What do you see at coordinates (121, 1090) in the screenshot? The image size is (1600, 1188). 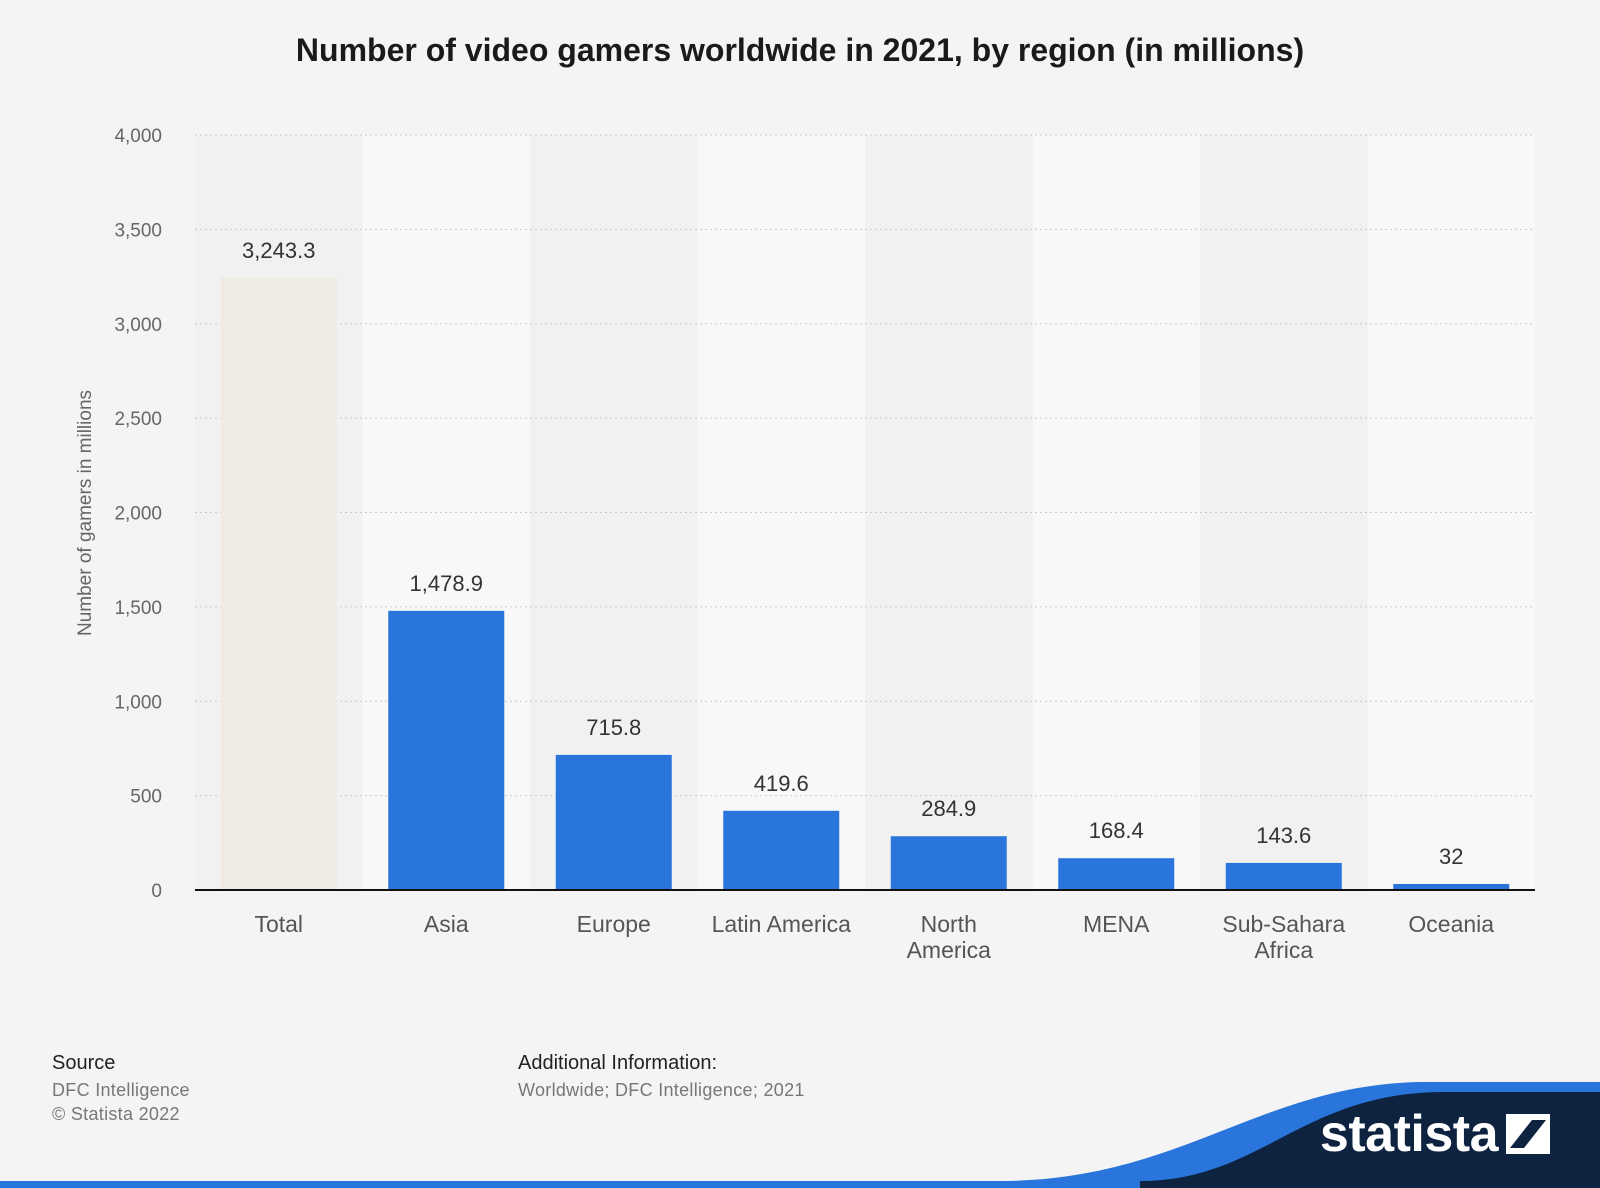 I see `source-name: DFC Intelligence` at bounding box center [121, 1090].